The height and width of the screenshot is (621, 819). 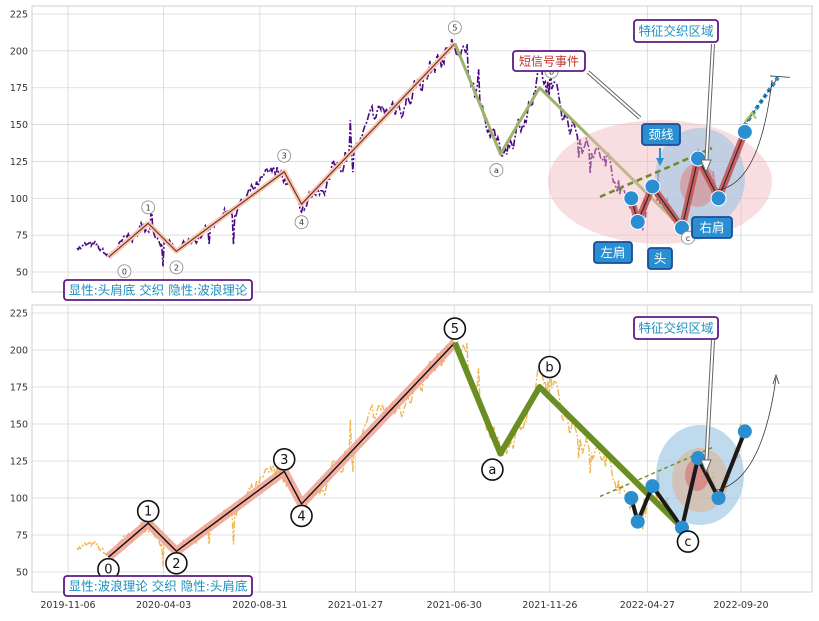 What do you see at coordinates (549, 61) in the screenshot?
I see `short-signal-label: 短信号事件` at bounding box center [549, 61].